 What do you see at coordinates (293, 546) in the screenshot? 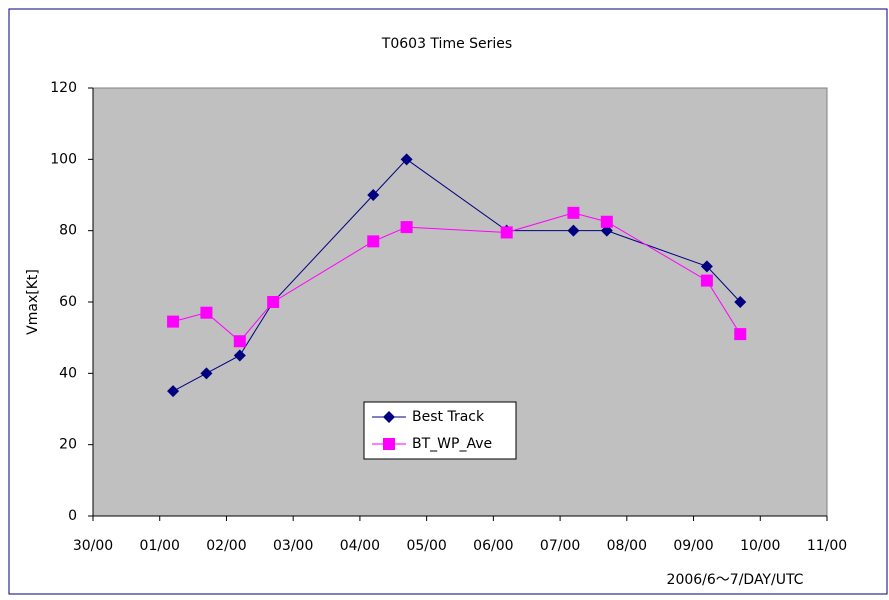
I see `x-tick-label: 03/00` at bounding box center [293, 546].